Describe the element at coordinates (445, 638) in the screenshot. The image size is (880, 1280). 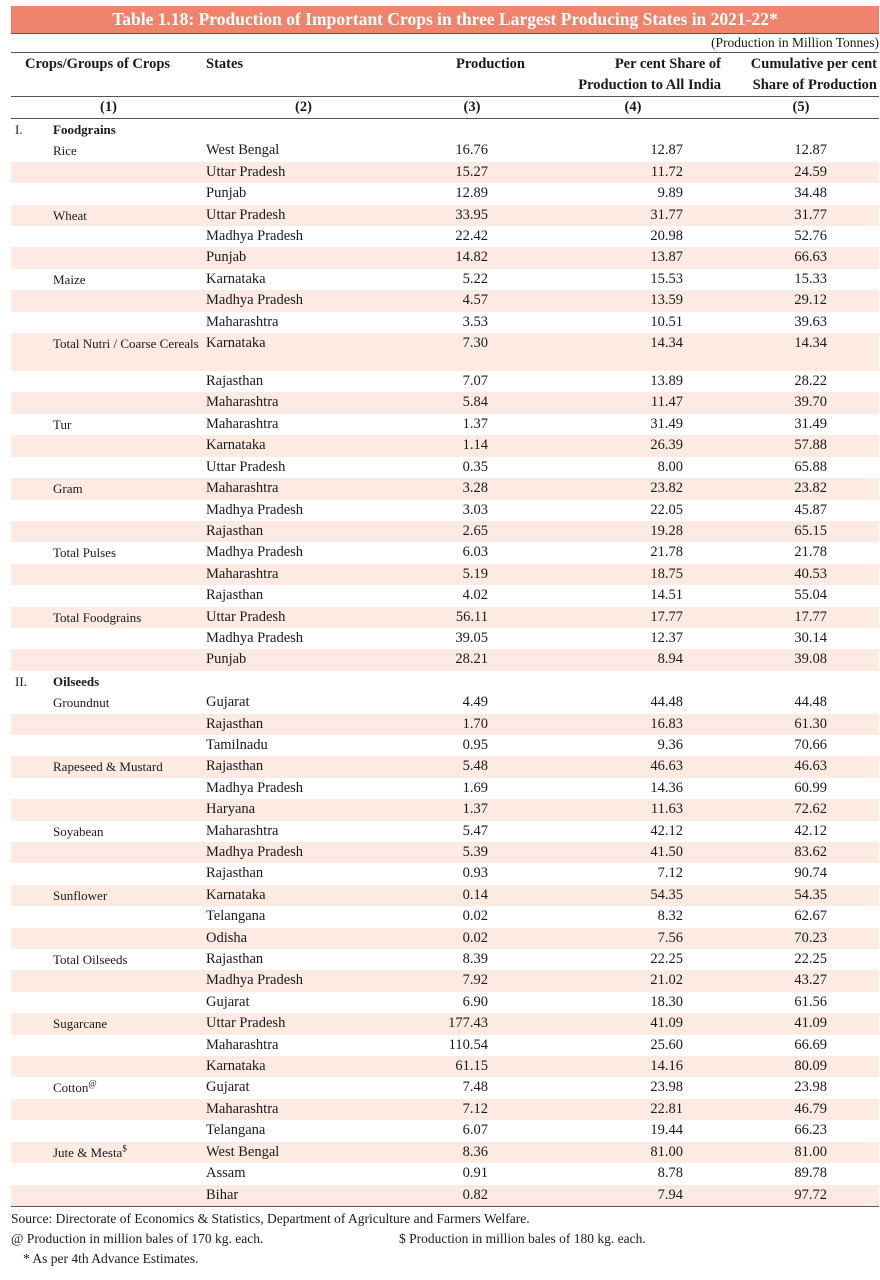
I see `table-row: Madhya Pradesh 39.05 12.37 30.14` at that location.